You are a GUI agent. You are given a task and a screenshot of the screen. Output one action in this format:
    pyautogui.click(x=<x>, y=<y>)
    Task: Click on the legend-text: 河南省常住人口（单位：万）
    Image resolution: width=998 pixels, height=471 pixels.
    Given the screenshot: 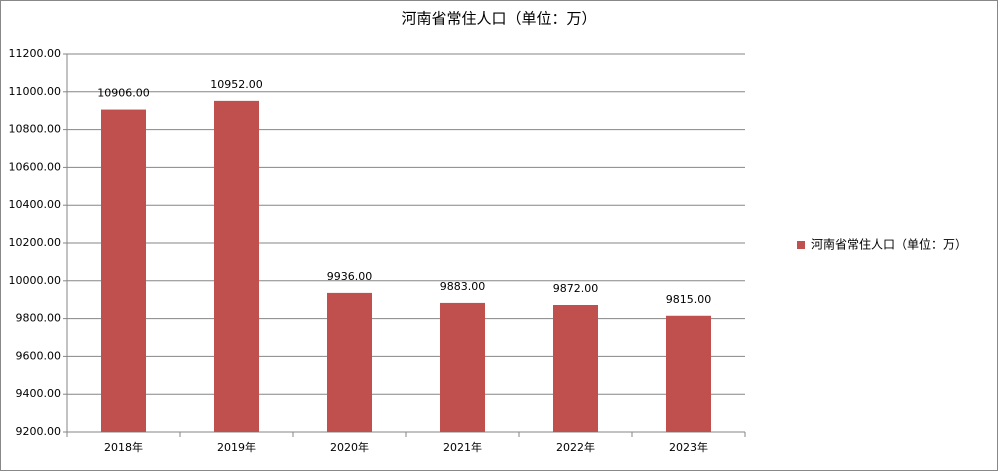 What is the action you would take?
    pyautogui.click(x=889, y=244)
    